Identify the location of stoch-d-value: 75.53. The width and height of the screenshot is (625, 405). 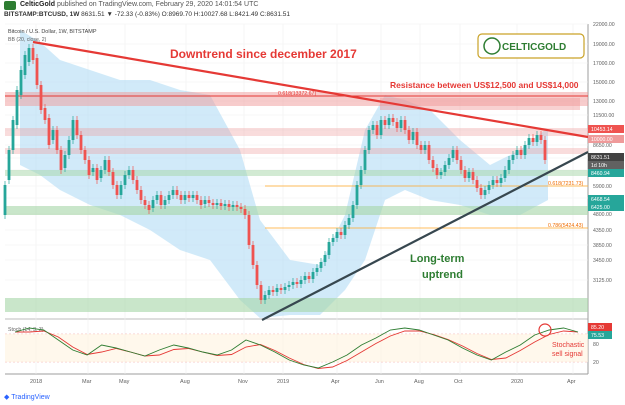
(597, 336).